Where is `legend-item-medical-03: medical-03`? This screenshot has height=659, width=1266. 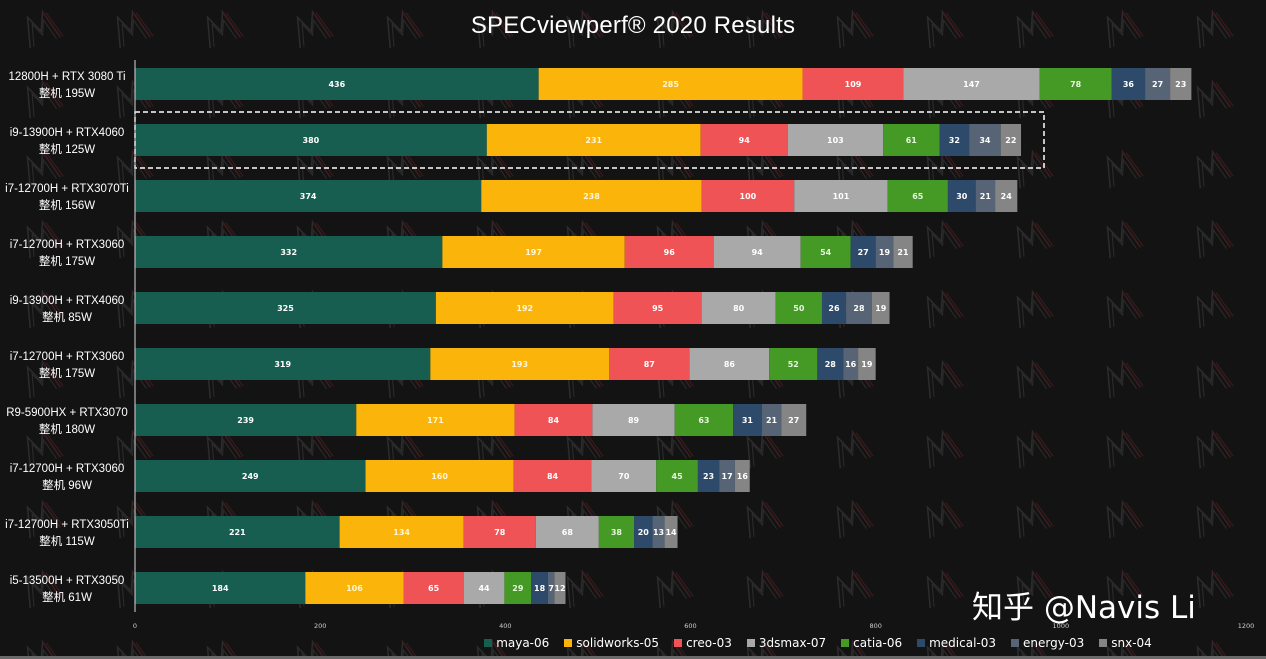 legend-item-medical-03: medical-03 is located at coordinates (956, 643).